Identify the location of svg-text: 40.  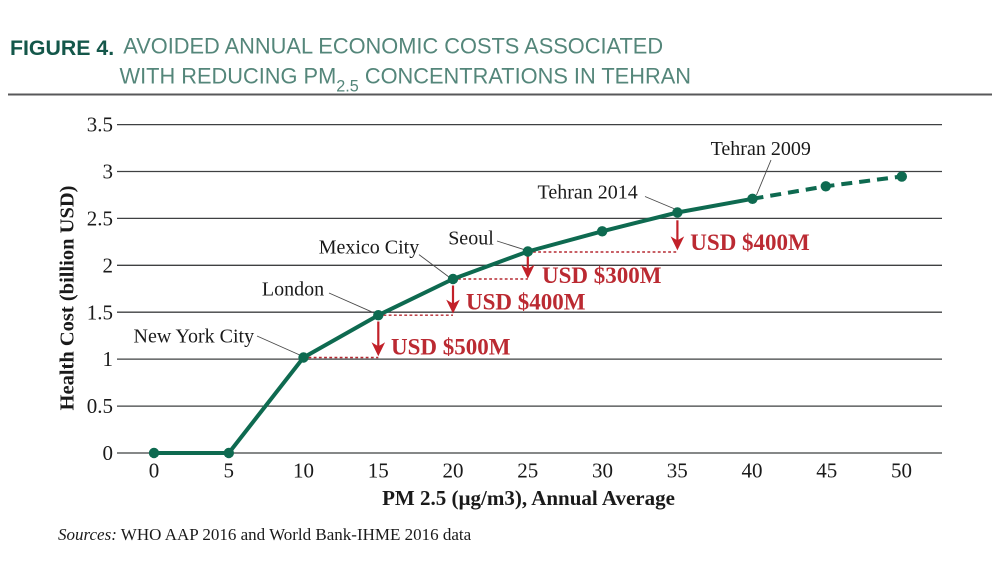
(752, 470).